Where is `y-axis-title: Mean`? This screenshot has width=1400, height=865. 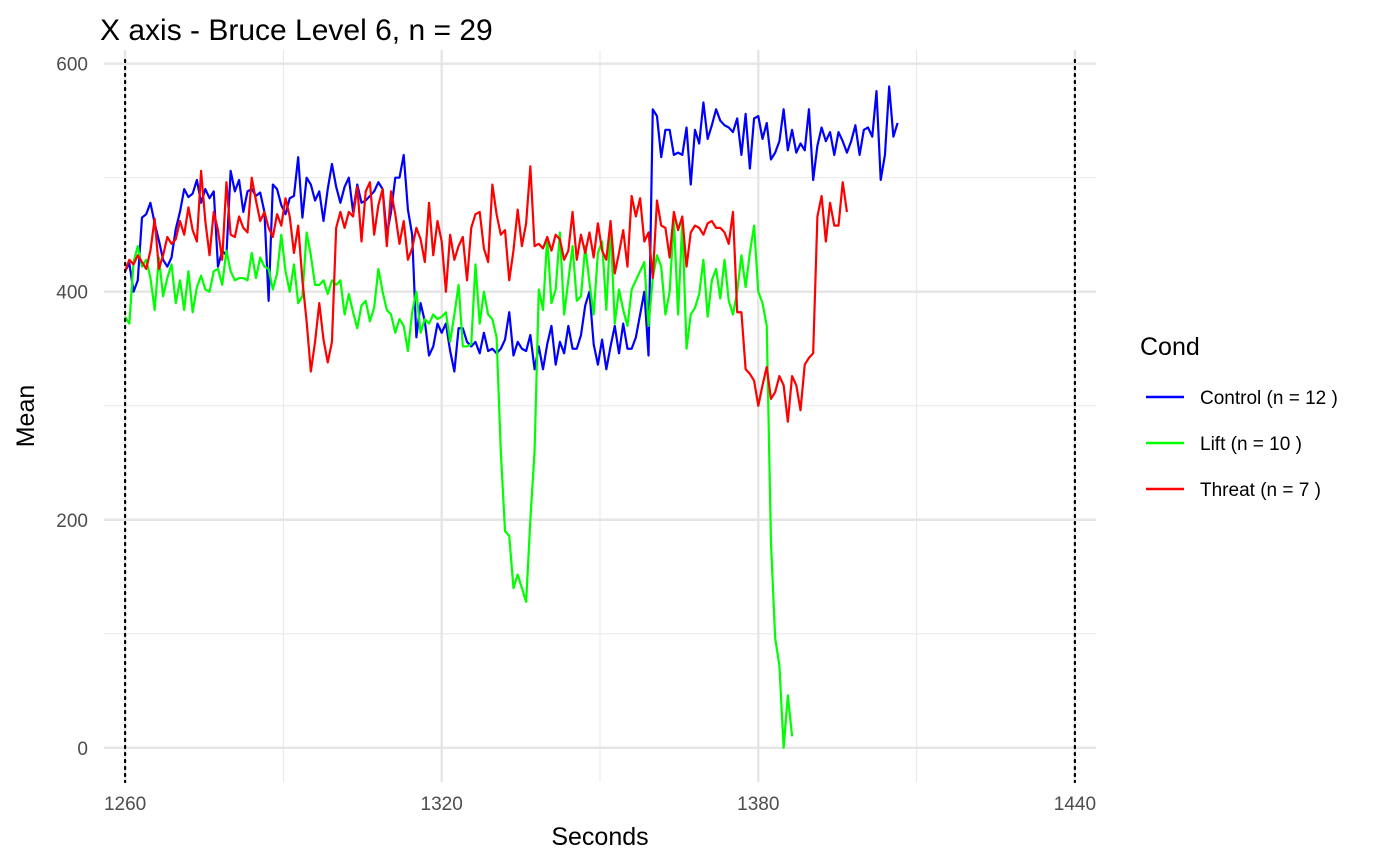 y-axis-title: Mean is located at coordinates (26, 416).